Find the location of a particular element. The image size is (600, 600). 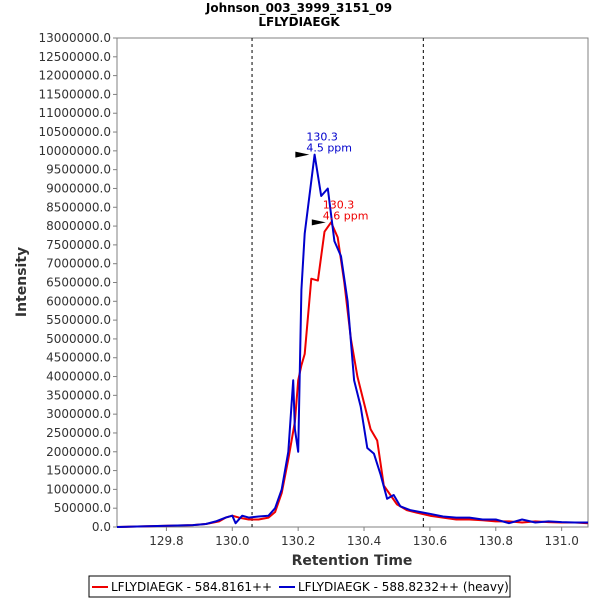

y-tick-label: 11000000.0 is located at coordinates (74, 113).